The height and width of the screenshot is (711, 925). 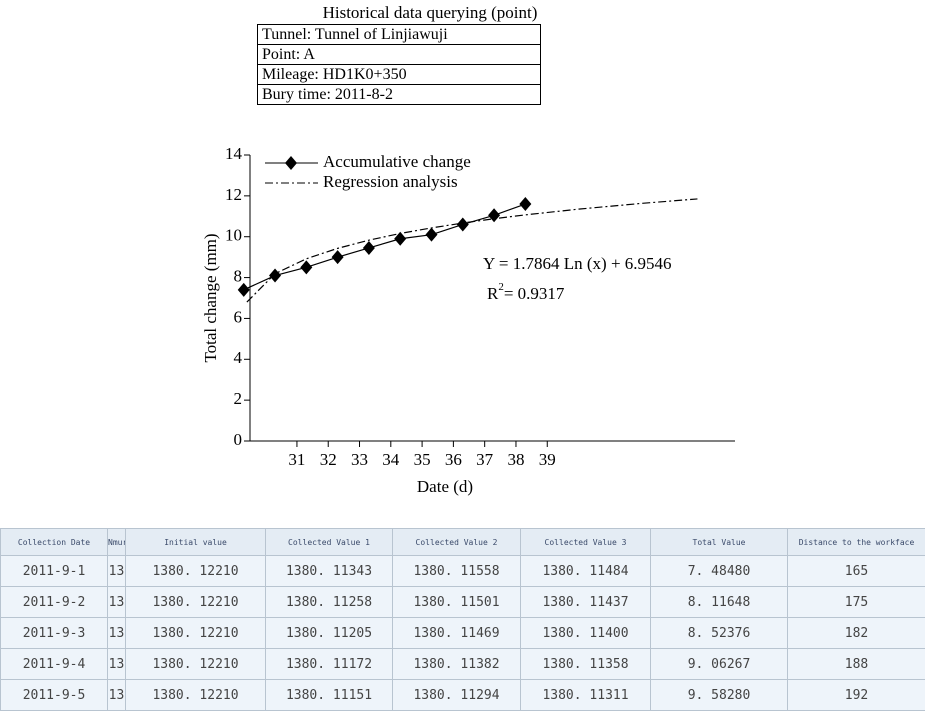 I want to click on info-cell: Mileage: HD1K0+350, so click(x=399, y=74).